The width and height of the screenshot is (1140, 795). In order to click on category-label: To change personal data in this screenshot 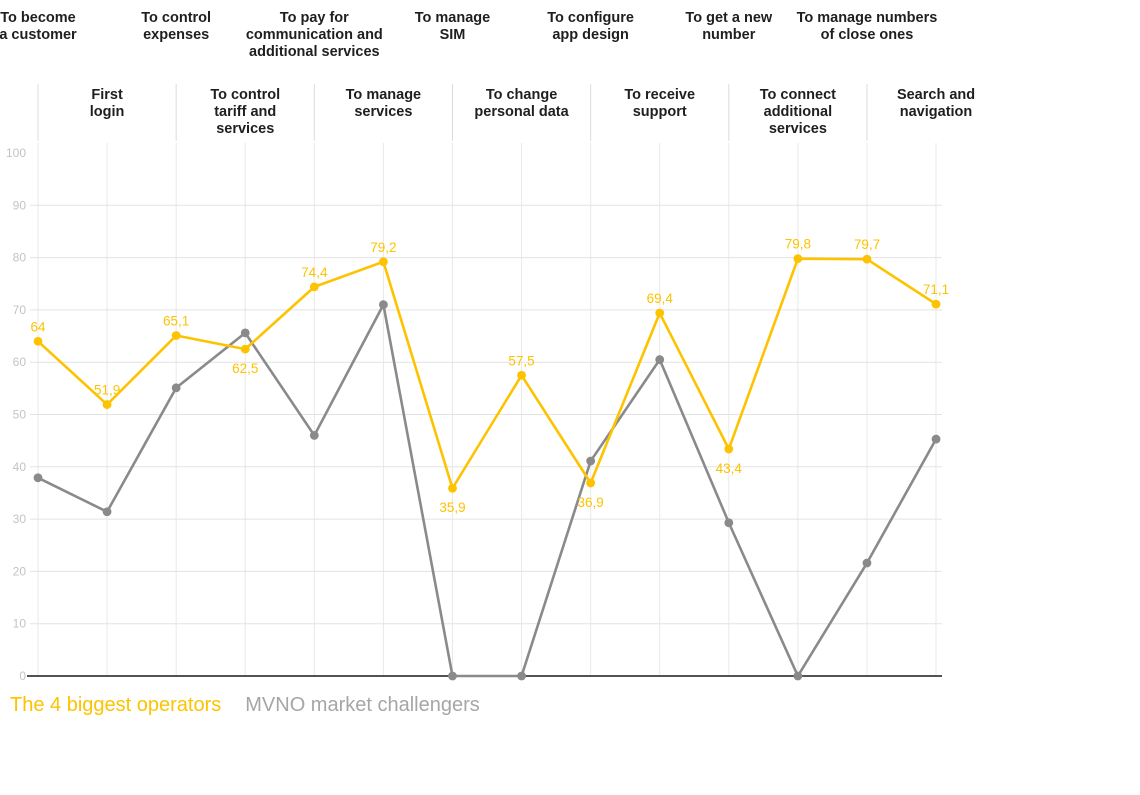, I will do `click(521, 103)`.